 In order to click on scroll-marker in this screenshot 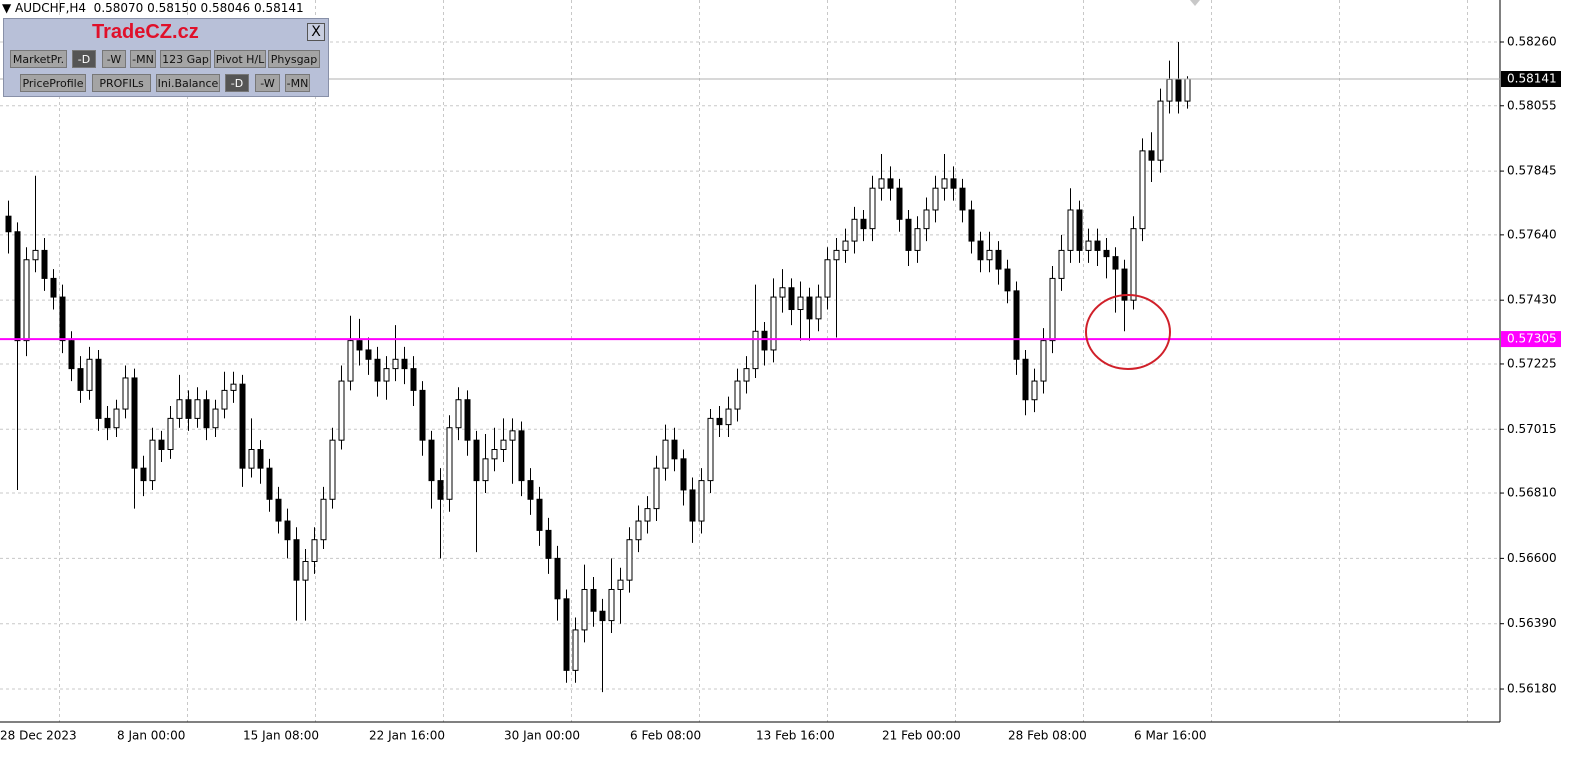, I will do `click(1195, 3)`.